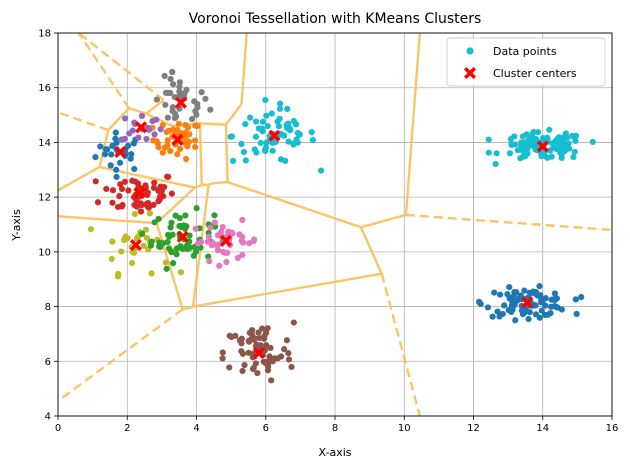 This screenshot has width=630, height=470. I want to click on x-tick-label: 4, so click(196, 428).